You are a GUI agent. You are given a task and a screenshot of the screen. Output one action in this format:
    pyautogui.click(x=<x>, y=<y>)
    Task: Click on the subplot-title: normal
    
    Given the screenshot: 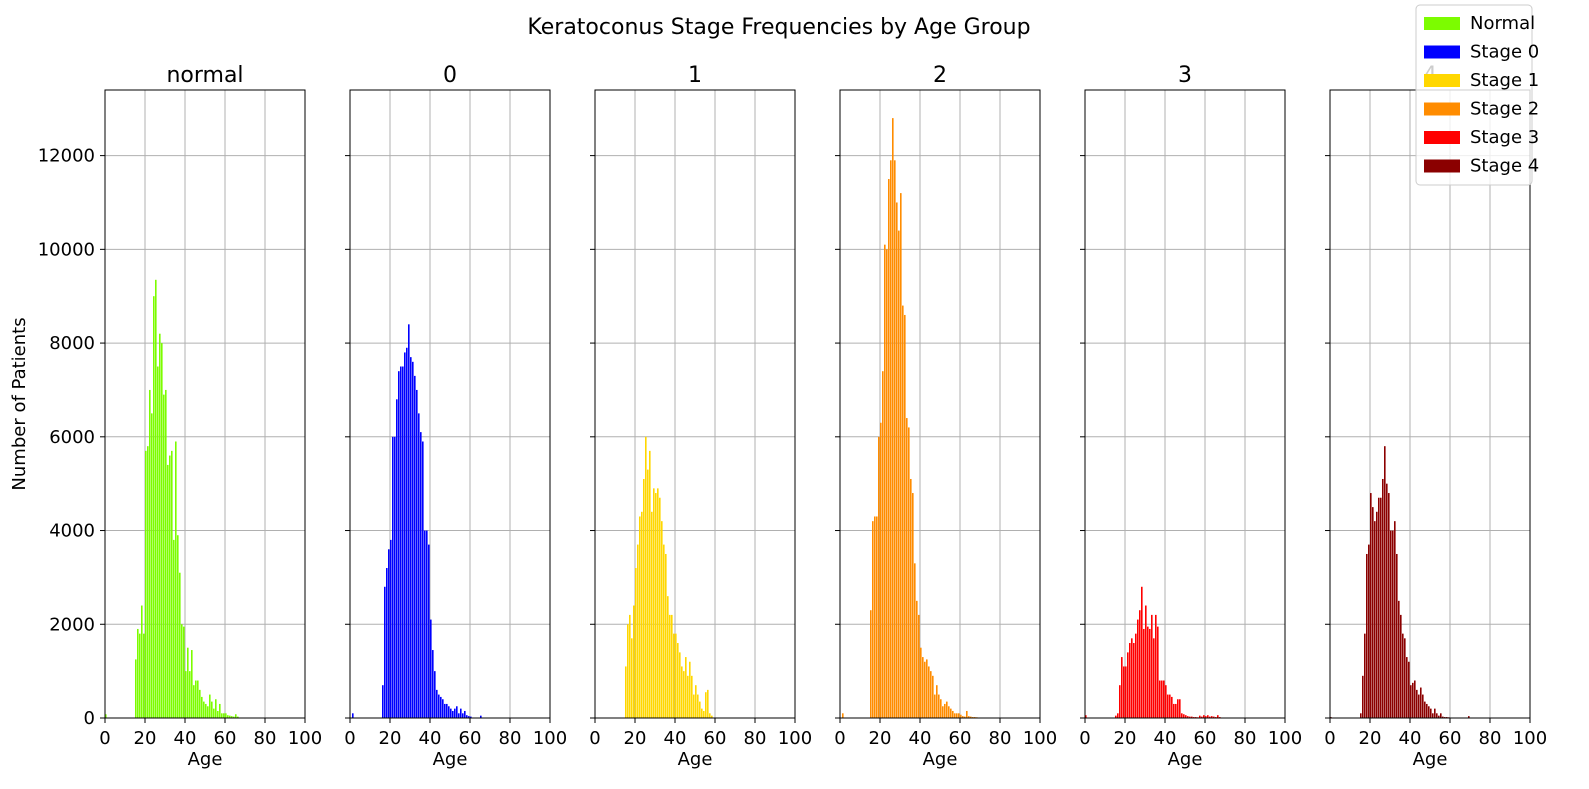 What is the action you would take?
    pyautogui.click(x=204, y=75)
    